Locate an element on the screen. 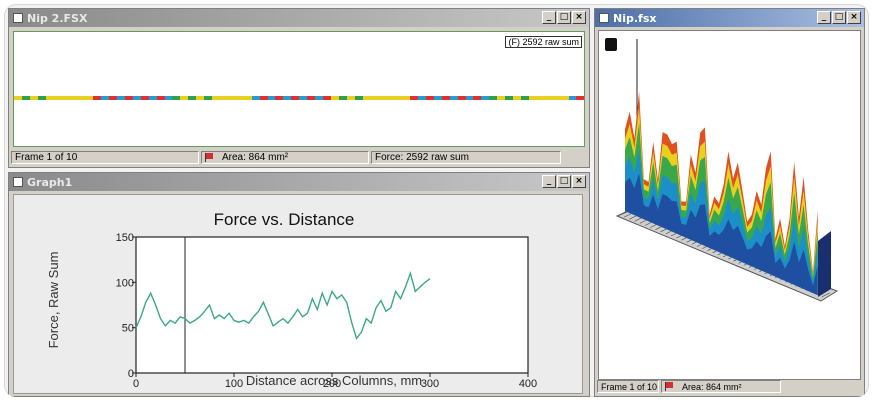  top-window-titlebar: Nip 2.FSX is located at coordinates (299, 18).